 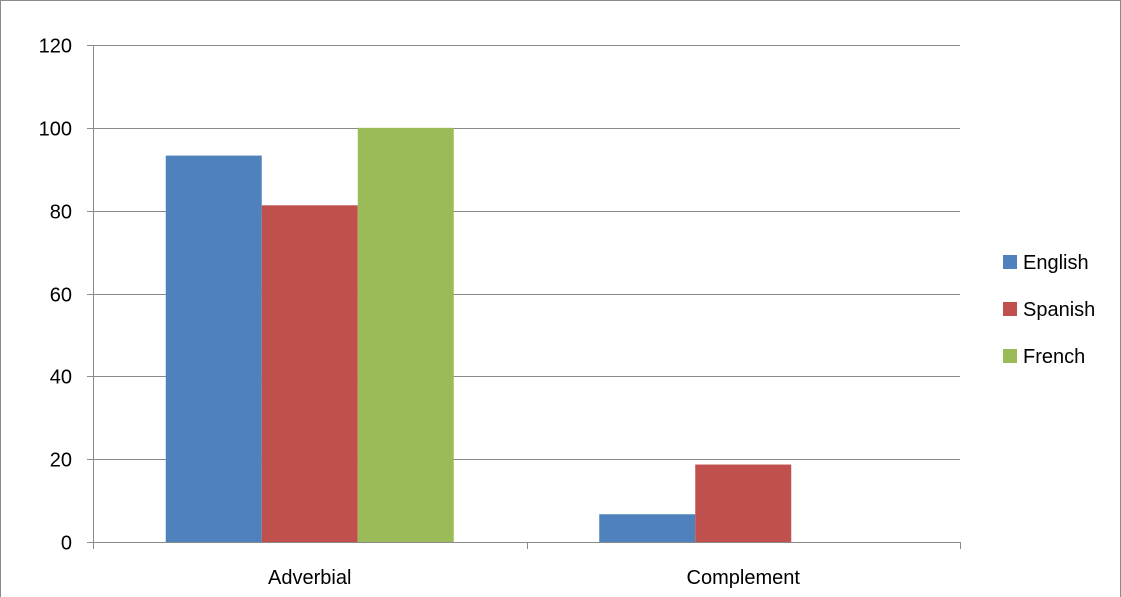 I want to click on legend-swatch-english, so click(x=1010, y=262).